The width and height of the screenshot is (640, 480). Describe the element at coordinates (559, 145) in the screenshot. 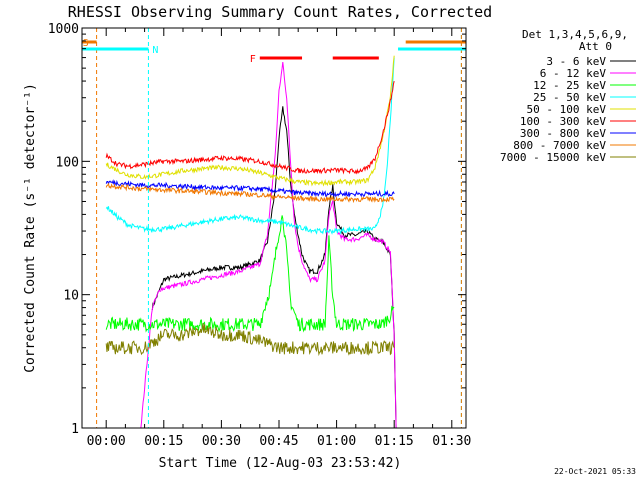

I see `legend-label-7: 800 - 7000 keV` at that location.